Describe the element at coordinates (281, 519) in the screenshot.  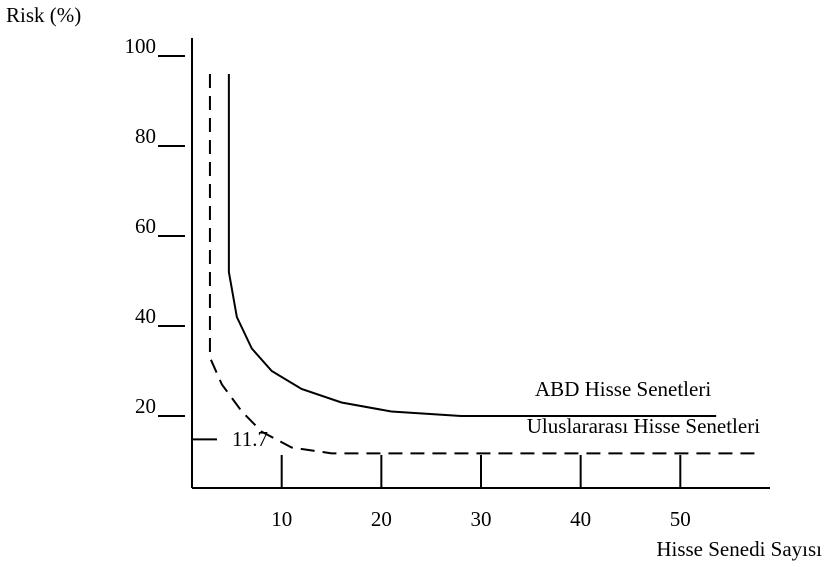
I see `x-tick-label: 10` at that location.